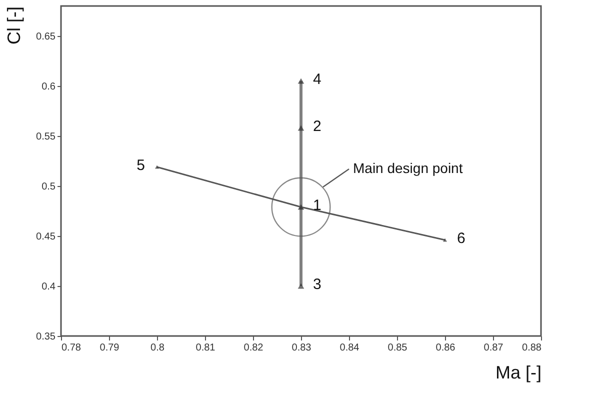 This screenshot has height=405, width=594. Describe the element at coordinates (14, 25) in the screenshot. I see `y-axis-title: Cl [-]` at that location.